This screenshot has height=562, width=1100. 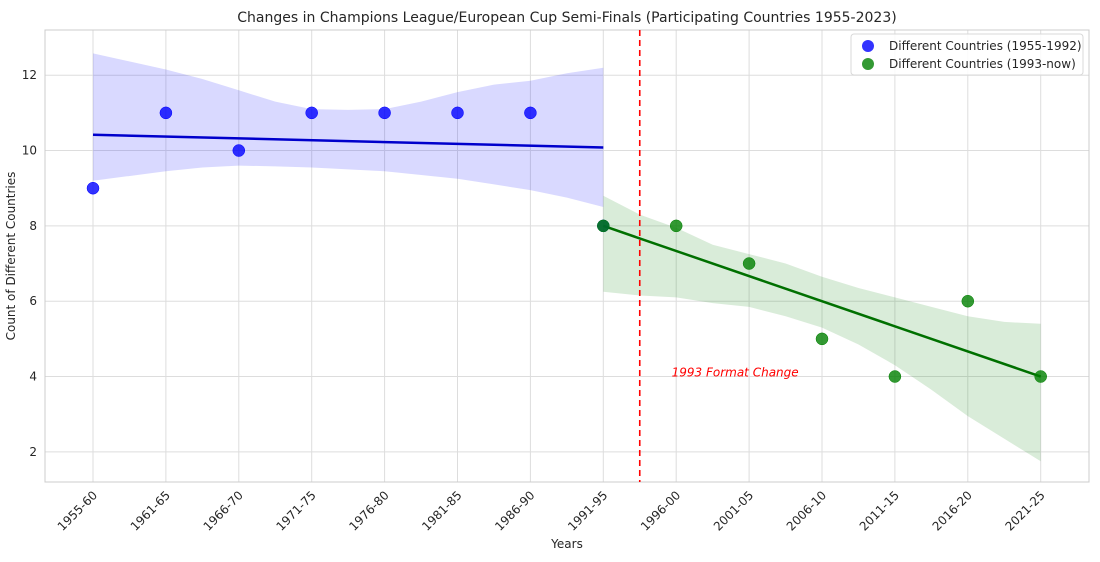 I want to click on x-axis-label: Years, so click(x=566, y=544).